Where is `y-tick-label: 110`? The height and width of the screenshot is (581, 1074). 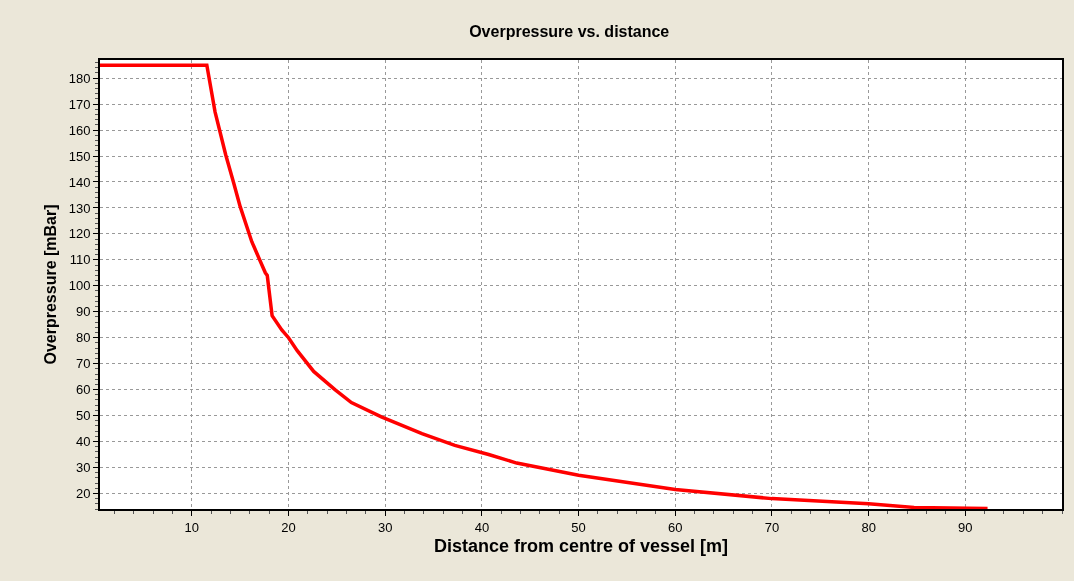 y-tick-label: 110 is located at coordinates (80, 260).